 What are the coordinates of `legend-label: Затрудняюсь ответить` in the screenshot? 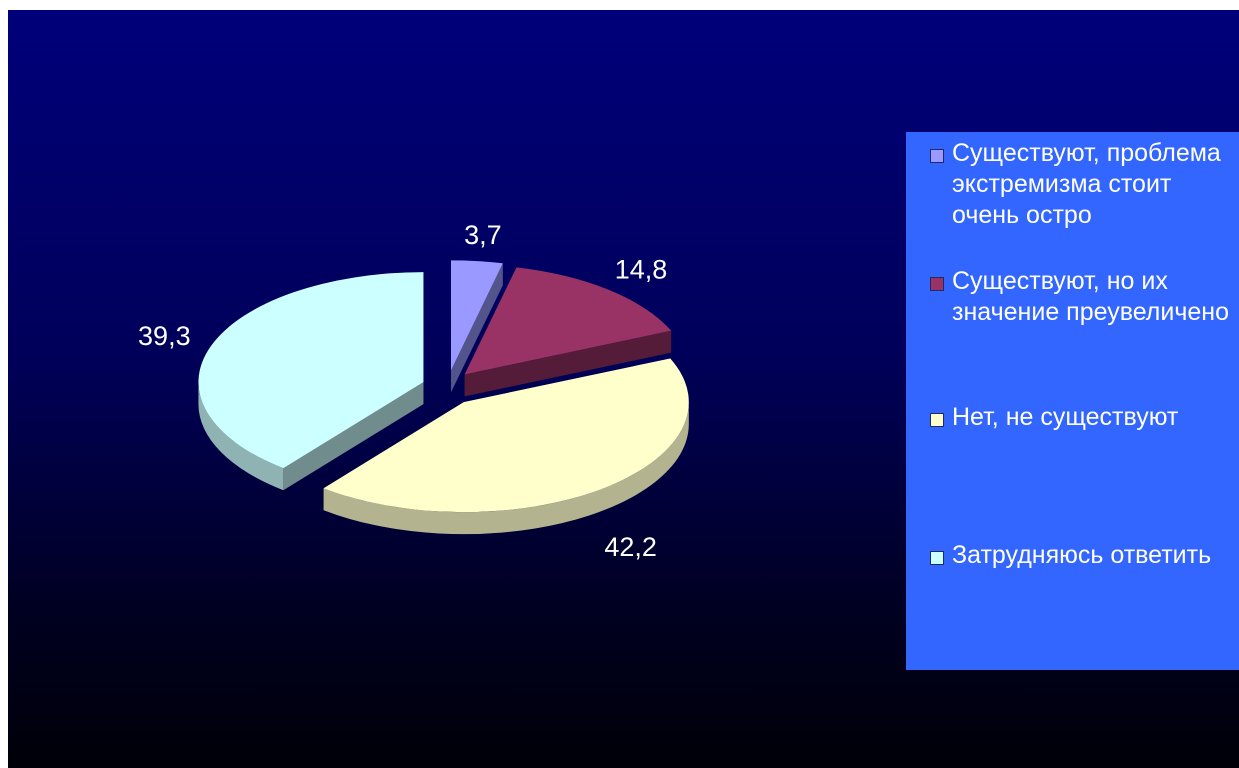 It's located at (1082, 555).